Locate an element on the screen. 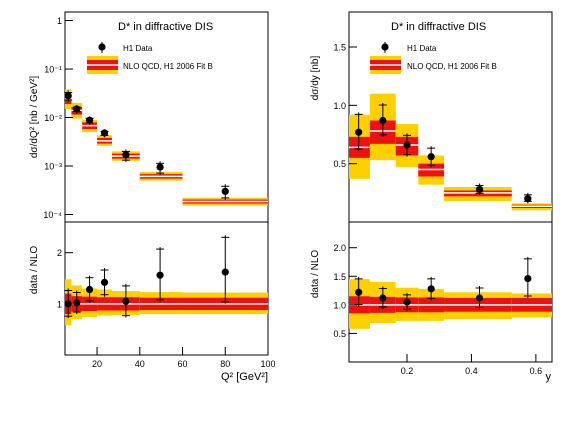 The image size is (567, 446). y-tick-label: 10⁻³ is located at coordinates (53, 167).